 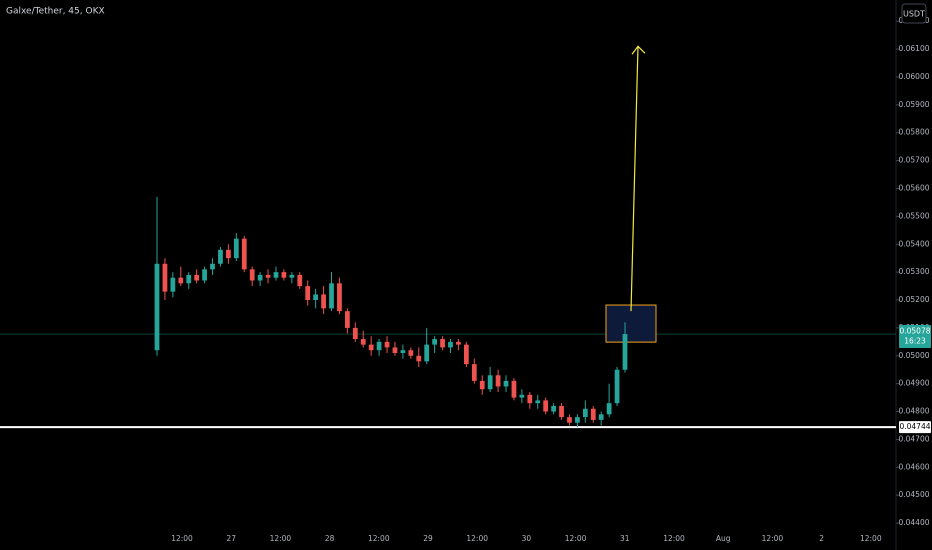 I want to click on x-tick-label: 28, so click(x=330, y=538).